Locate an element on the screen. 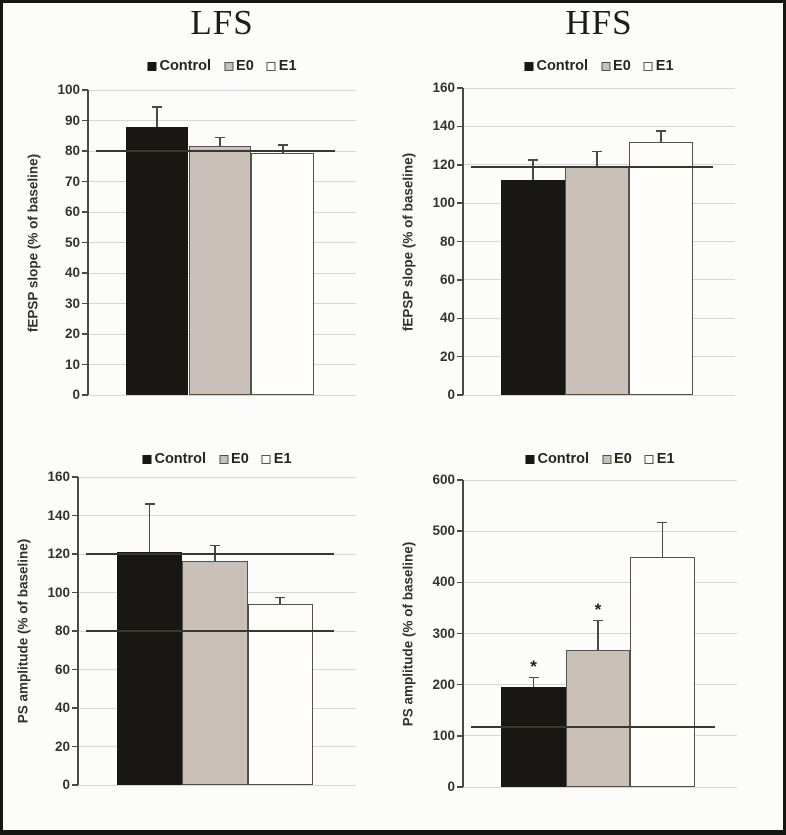  significance-asterisk: * is located at coordinates (533, 666).